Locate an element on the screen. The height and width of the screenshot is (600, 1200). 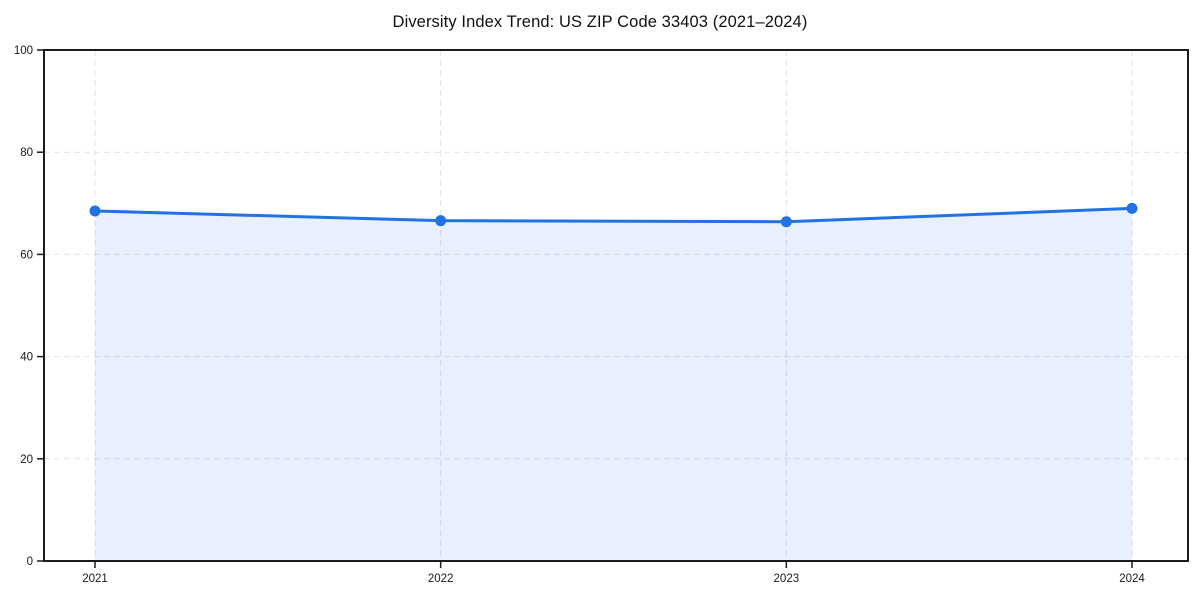
x-tick-label-2021: 2021 is located at coordinates (95, 579).